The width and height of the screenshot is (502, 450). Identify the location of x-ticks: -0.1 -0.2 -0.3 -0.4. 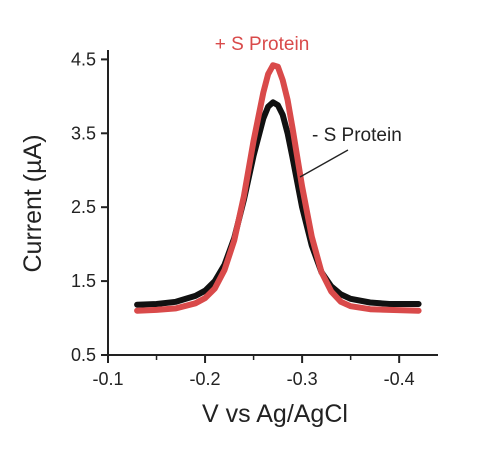
(253, 372).